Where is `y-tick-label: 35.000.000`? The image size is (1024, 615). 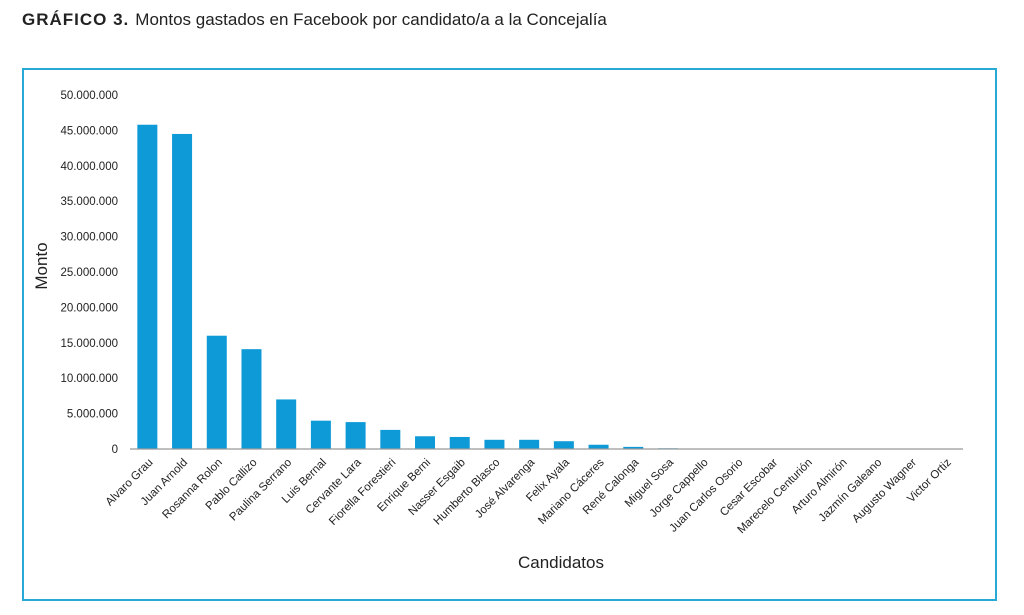
y-tick-label: 35.000.000 is located at coordinates (89, 202).